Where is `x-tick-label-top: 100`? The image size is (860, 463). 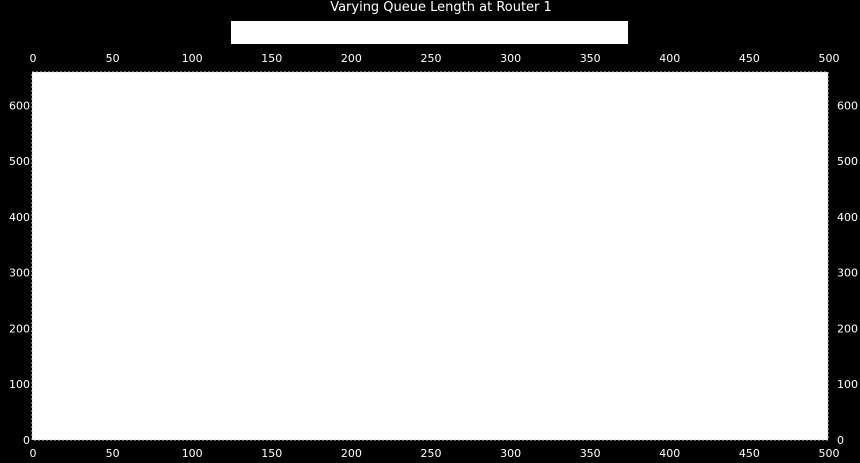
x-tick-label-top: 100 is located at coordinates (192, 58).